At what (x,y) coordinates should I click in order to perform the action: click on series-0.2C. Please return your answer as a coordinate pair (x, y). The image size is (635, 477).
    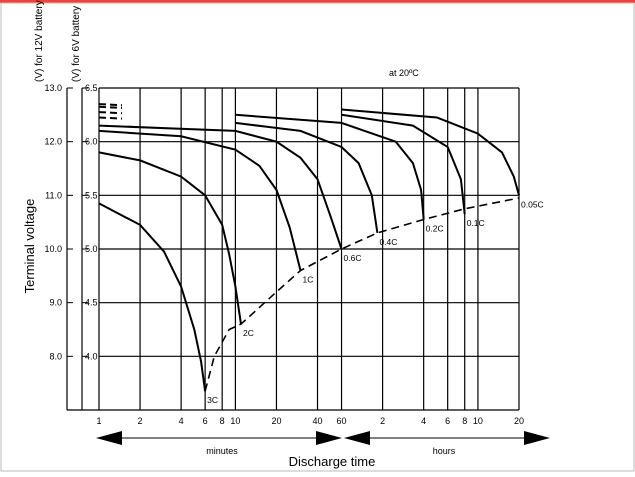
    Looking at the image, I should click on (330, 166).